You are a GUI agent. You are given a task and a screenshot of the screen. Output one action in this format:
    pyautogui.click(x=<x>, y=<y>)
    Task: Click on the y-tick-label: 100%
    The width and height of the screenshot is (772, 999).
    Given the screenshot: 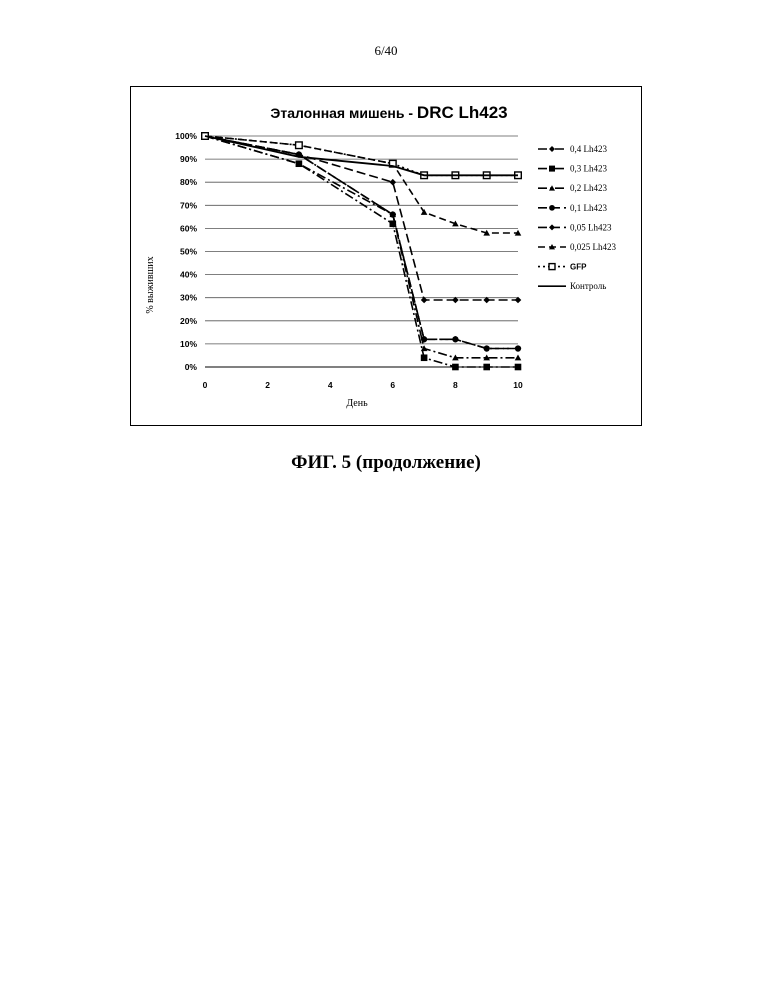 What is the action you would take?
    pyautogui.click(x=186, y=136)
    